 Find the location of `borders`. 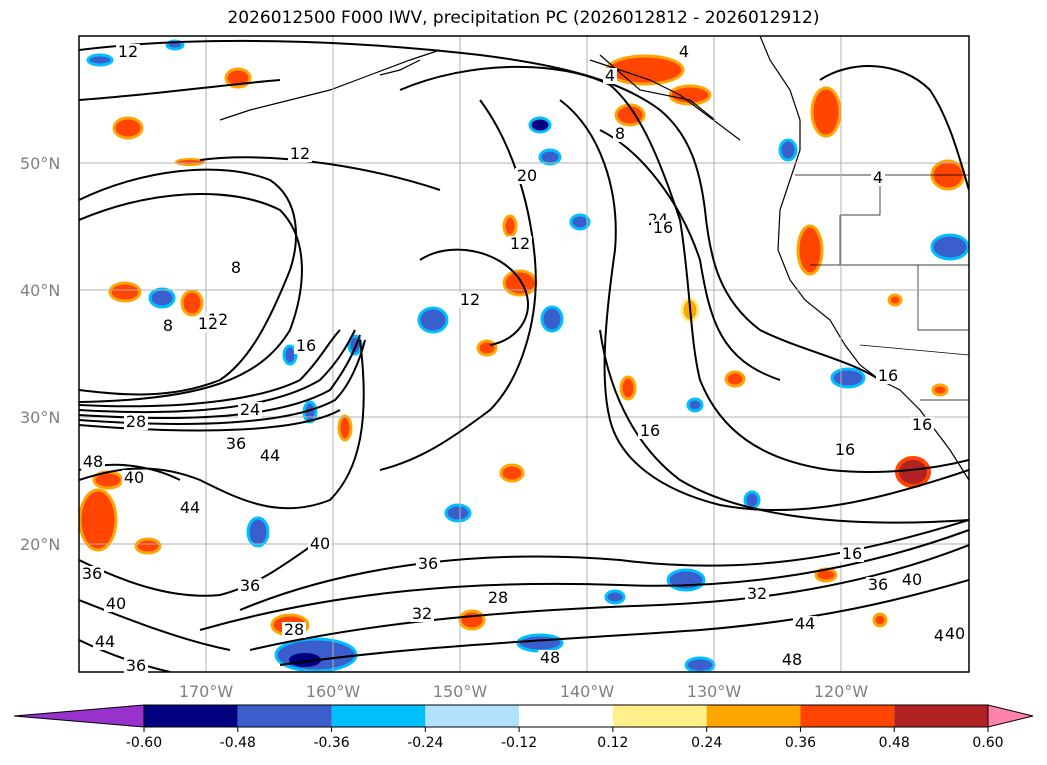

borders is located at coordinates (882, 287).